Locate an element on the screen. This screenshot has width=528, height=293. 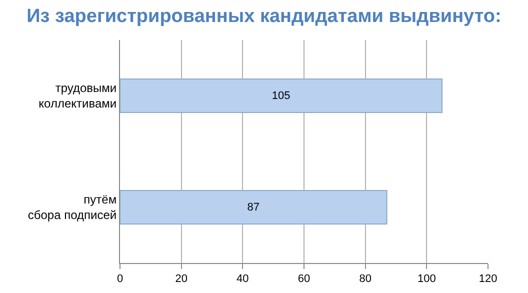
x-tick-label: 60 is located at coordinates (304, 279).